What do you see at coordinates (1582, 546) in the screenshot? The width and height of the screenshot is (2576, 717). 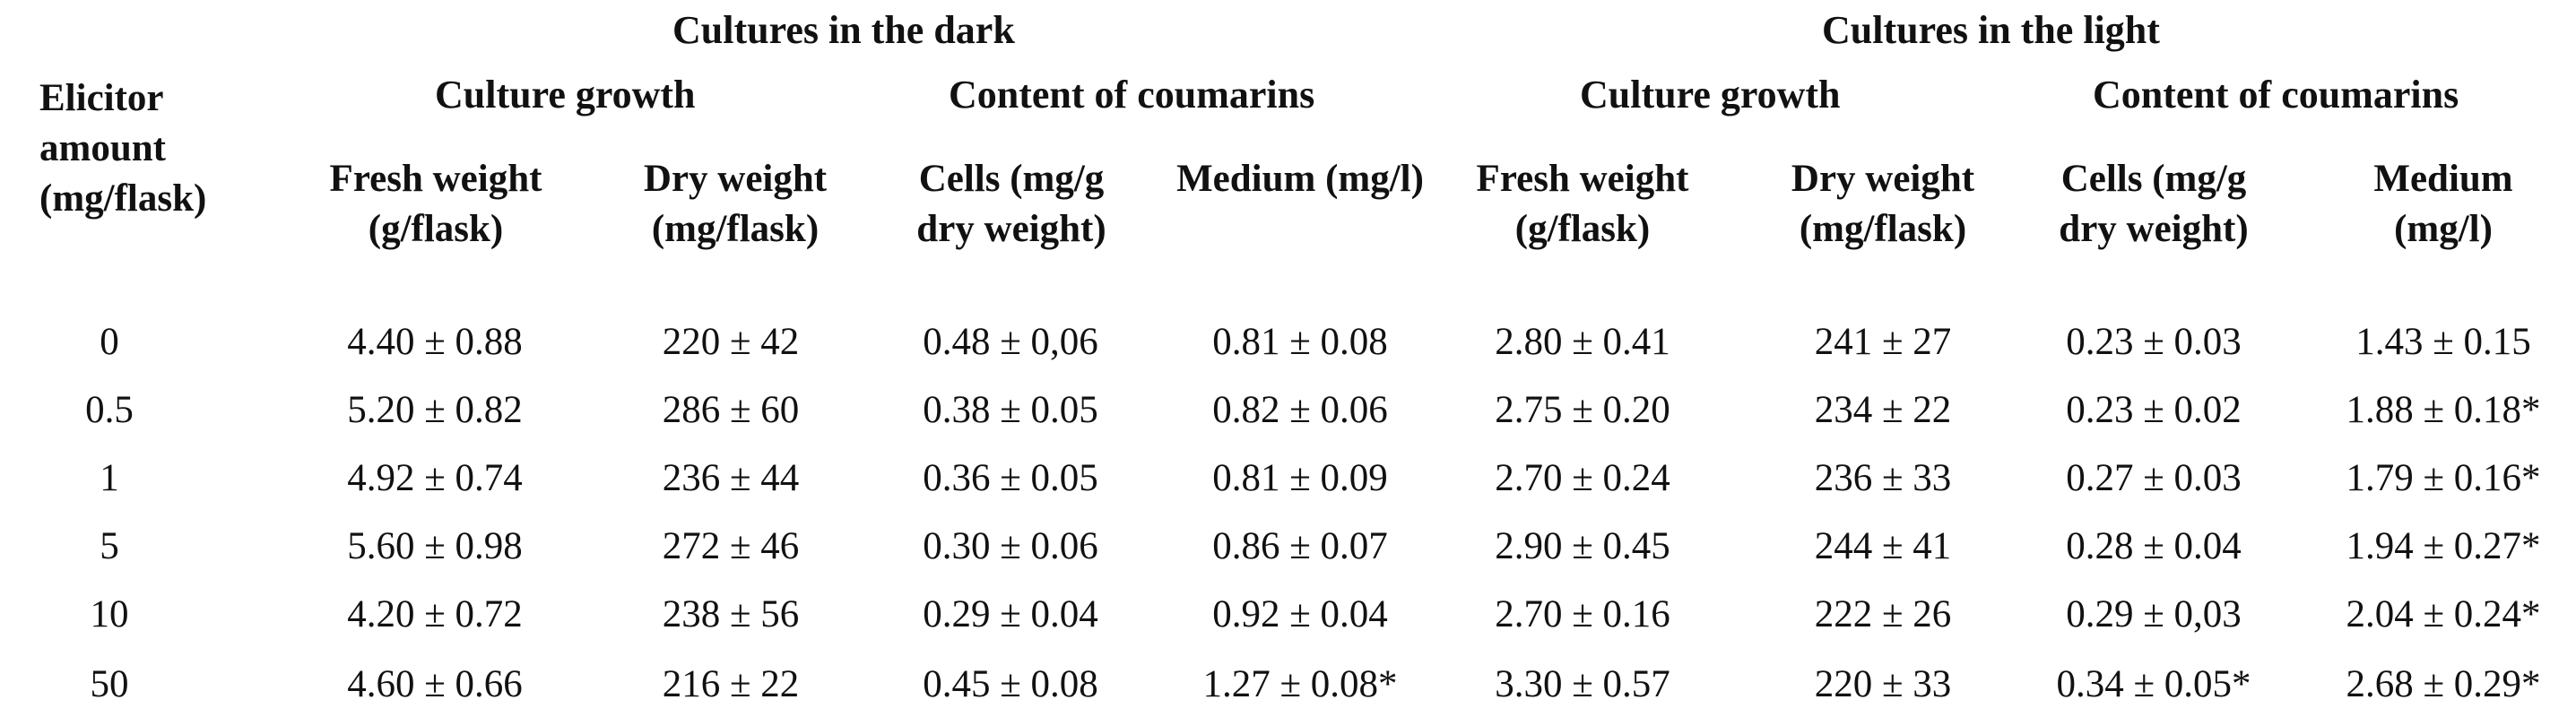 I see `cell-light-fresh-weight: 2.90 ± 0.45` at bounding box center [1582, 546].